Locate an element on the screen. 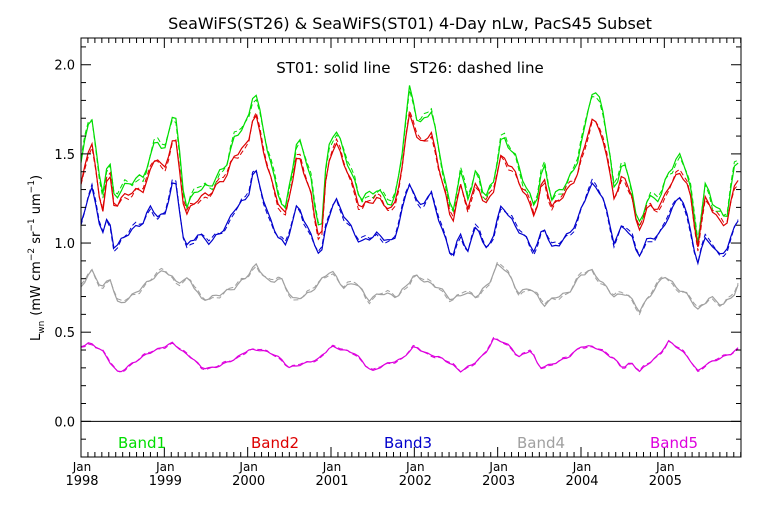  legend: Band1 Band2 Band3 Band4 Band5 is located at coordinates (408, 443).